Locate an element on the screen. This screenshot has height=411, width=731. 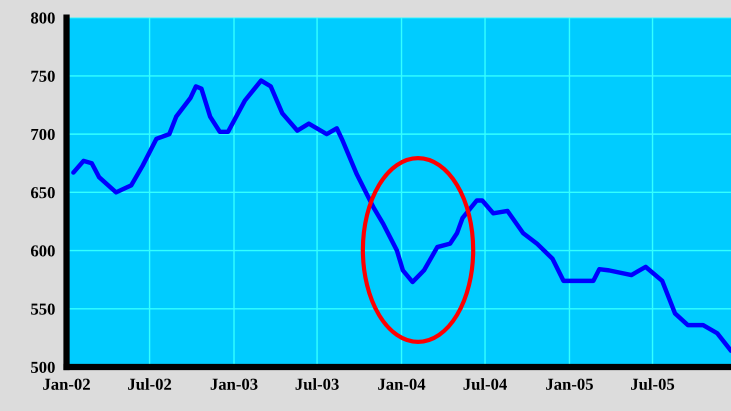
y-tick-label: 700 is located at coordinates (43, 134).